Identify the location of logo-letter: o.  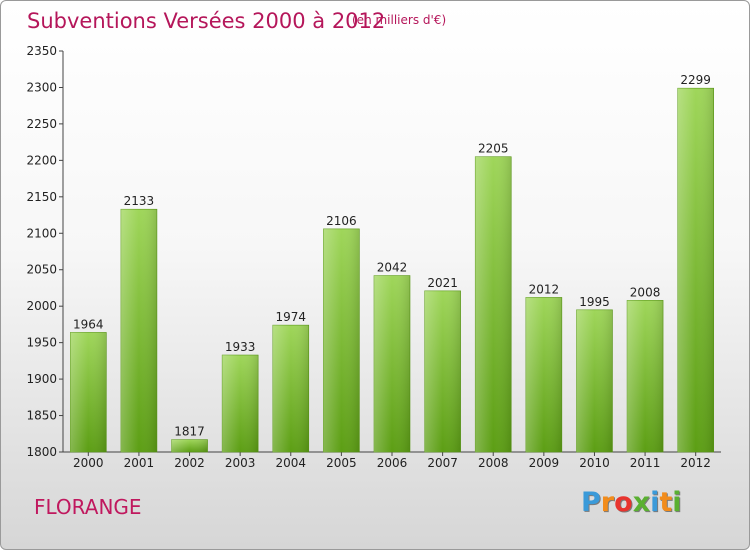
(623, 502).